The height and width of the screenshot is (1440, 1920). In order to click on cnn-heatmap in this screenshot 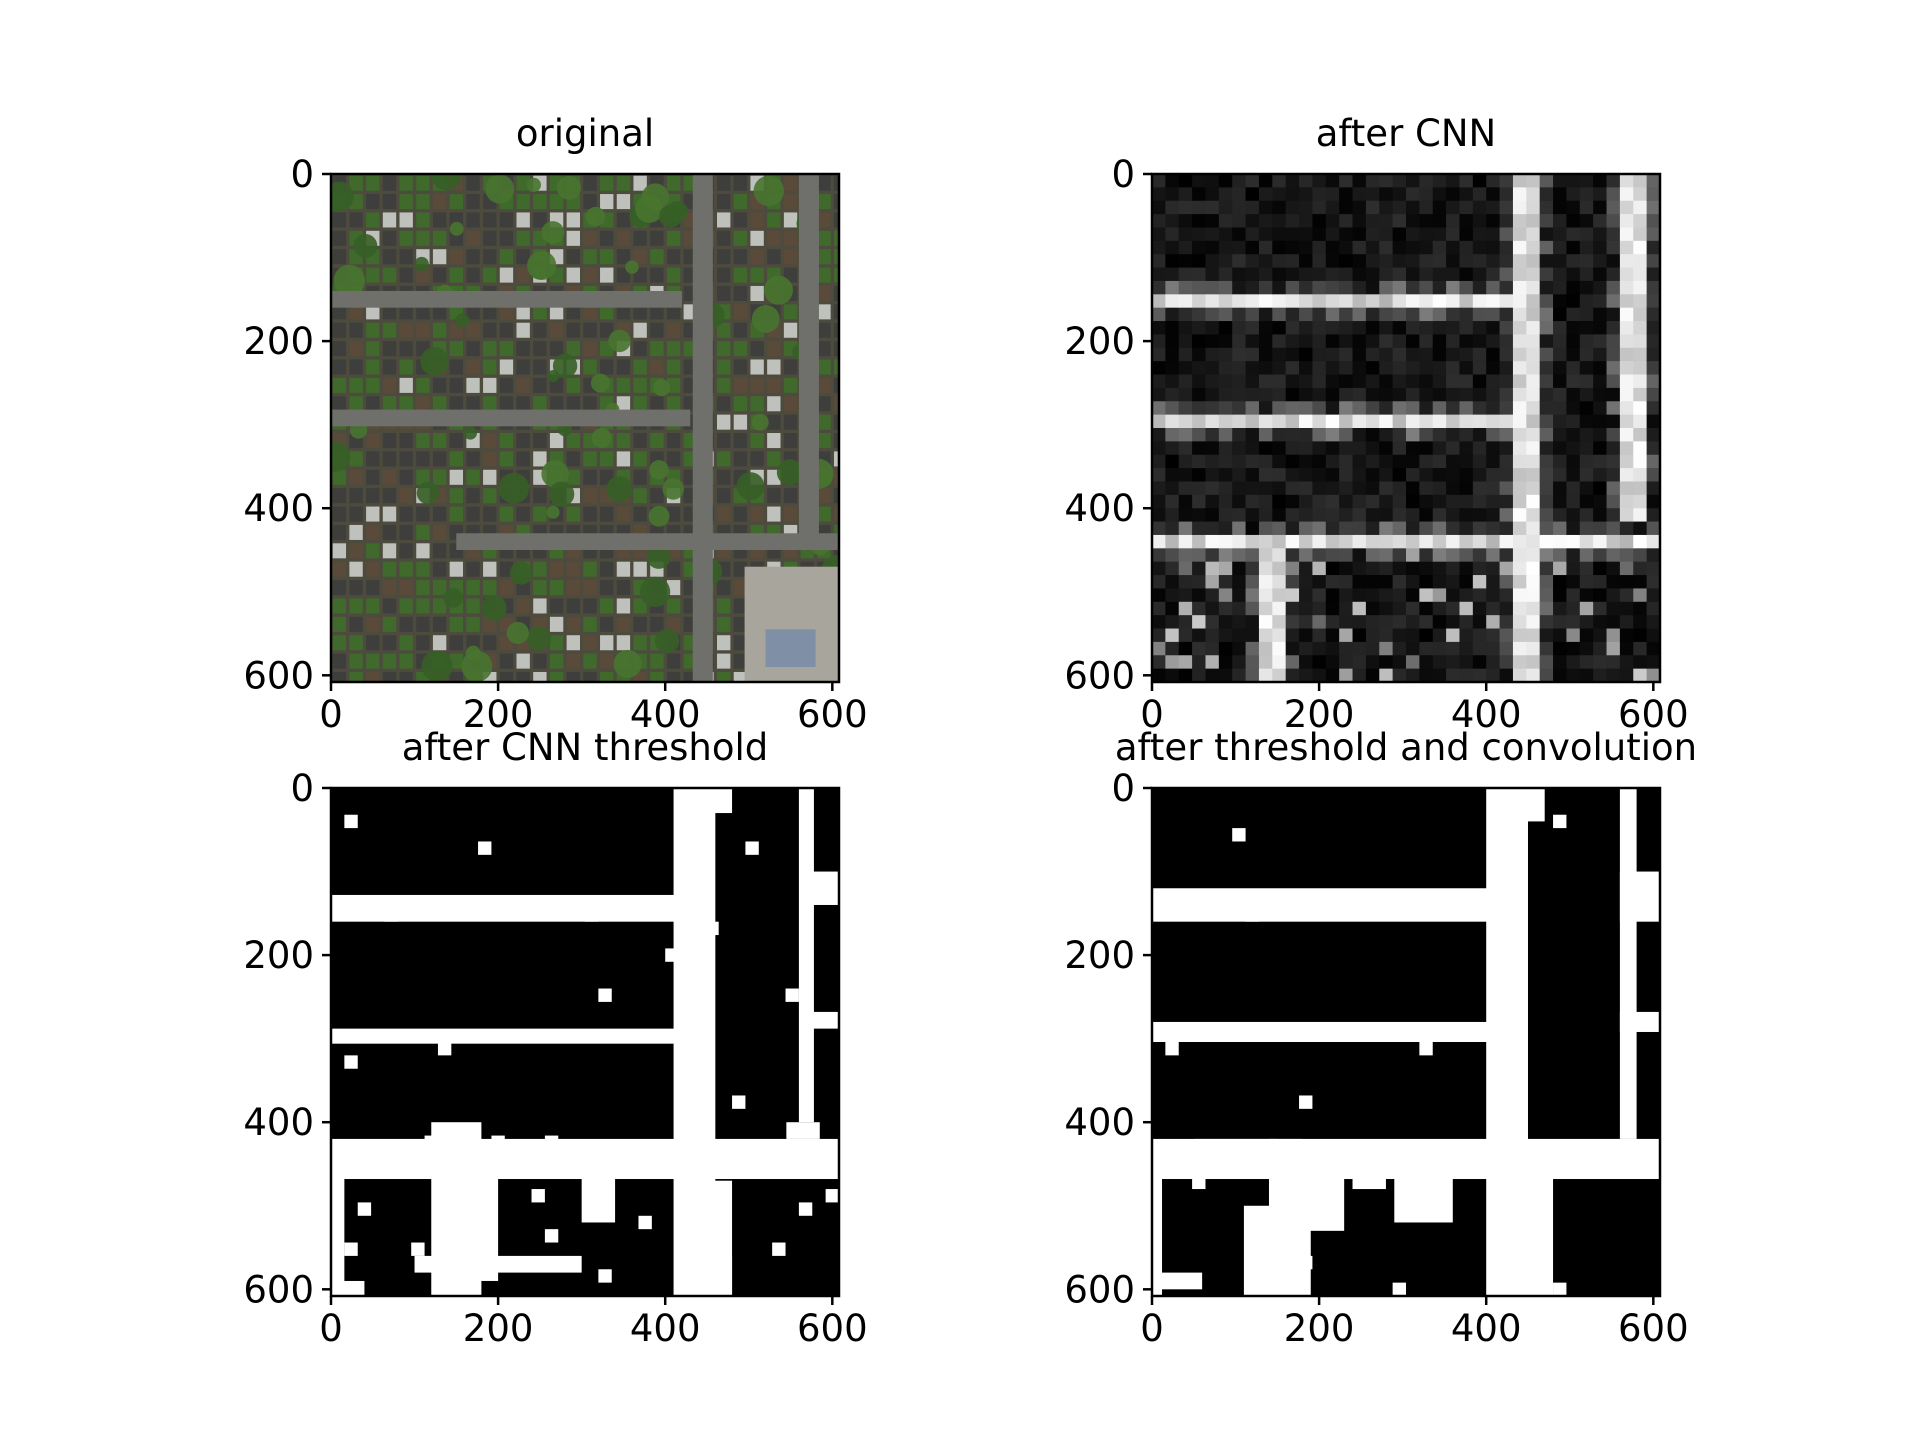, I will do `click(1406, 428)`.